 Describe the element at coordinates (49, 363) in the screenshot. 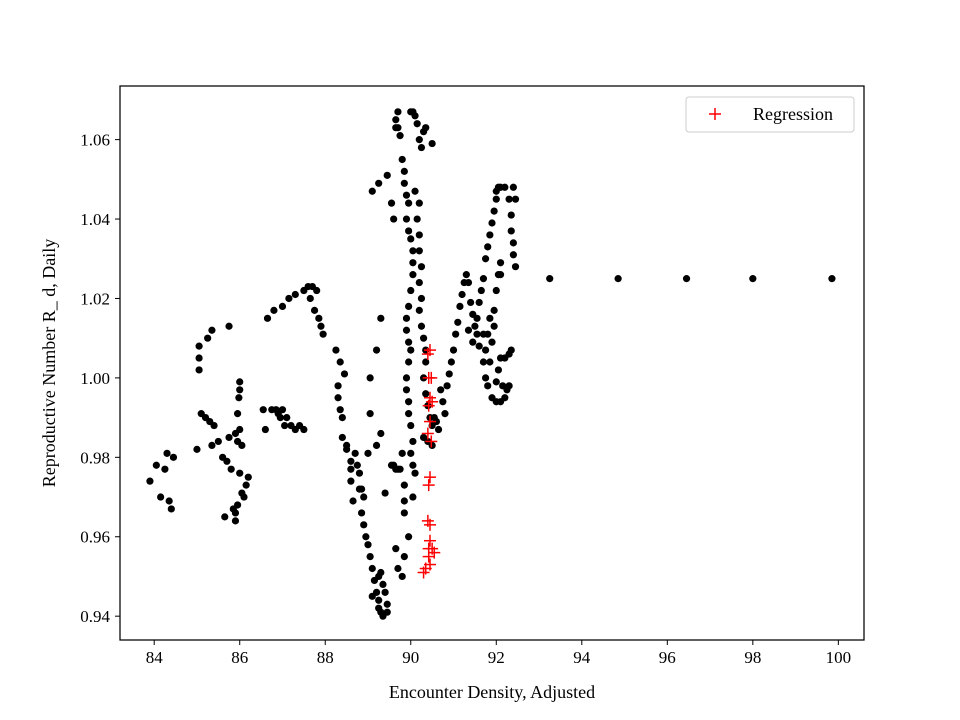

I see `y-axis-label: Reproductive Number R_ d, Daily` at that location.